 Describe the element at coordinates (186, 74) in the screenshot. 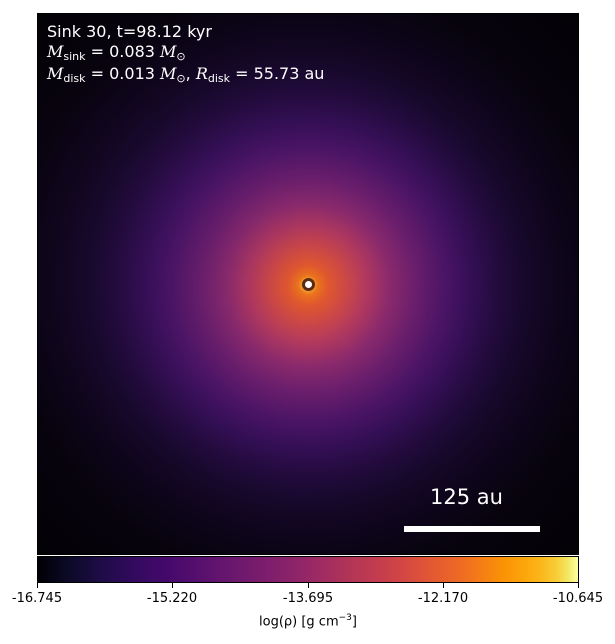

I see `disk-properties-text: Mdisk = 0.013 M⊙, Rdisk = 55.73 au` at that location.